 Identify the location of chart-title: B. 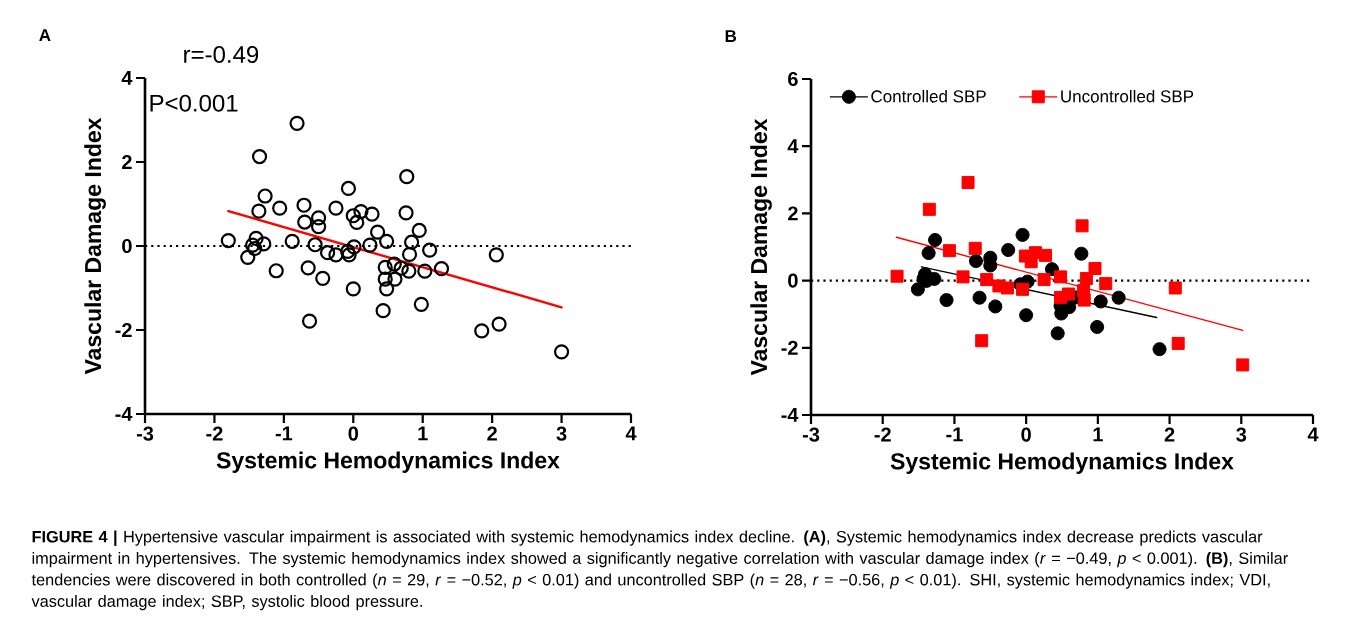
(731, 36).